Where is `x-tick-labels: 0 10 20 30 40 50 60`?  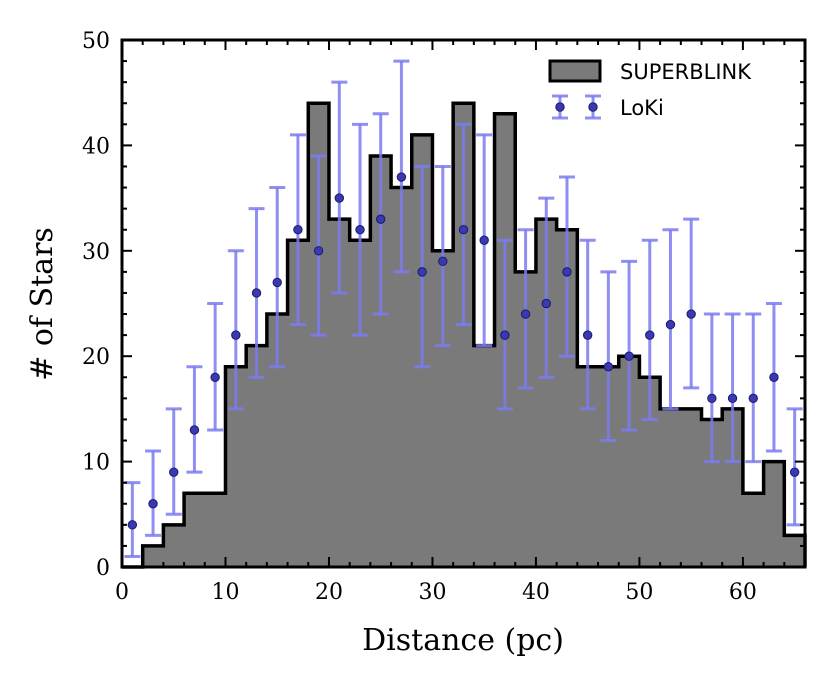 x-tick-labels: 0 10 20 30 40 50 60 is located at coordinates (436, 592).